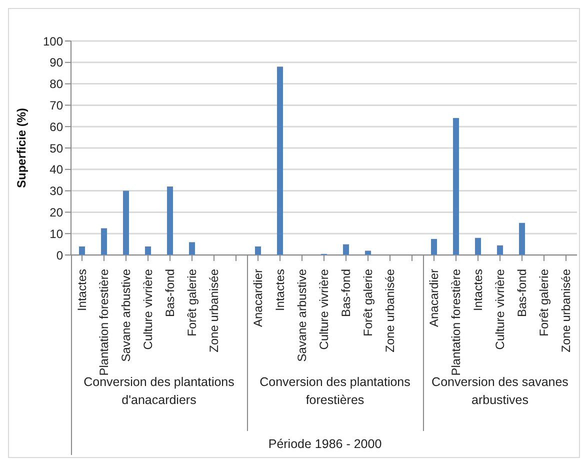 Image resolution: width=588 pixels, height=476 pixels. What do you see at coordinates (325, 444) in the screenshot?
I see `x-axis-title: Période 1986 - 2000` at bounding box center [325, 444].